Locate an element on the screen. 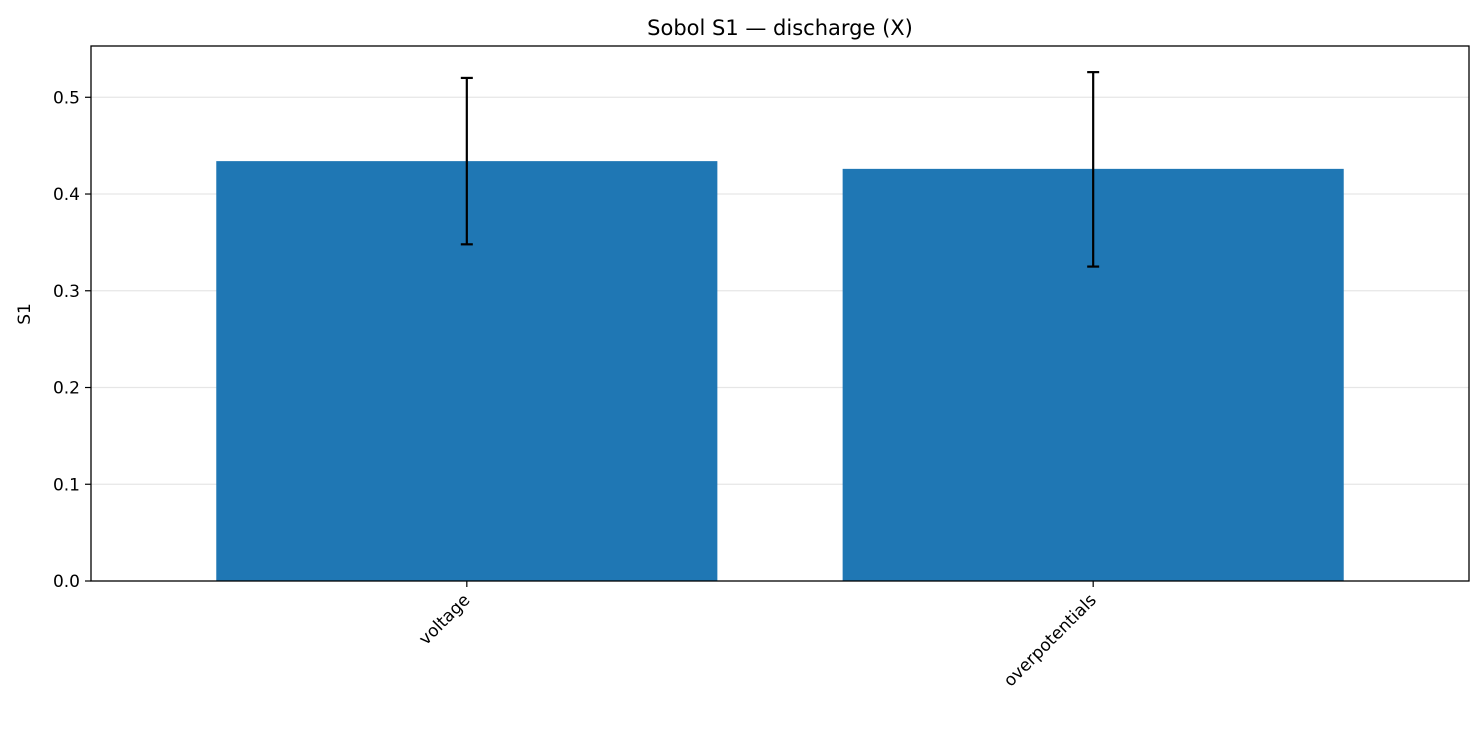 This screenshot has height=732, width=1484. x-axis-ticks: voltage overpotentials is located at coordinates (758, 636).